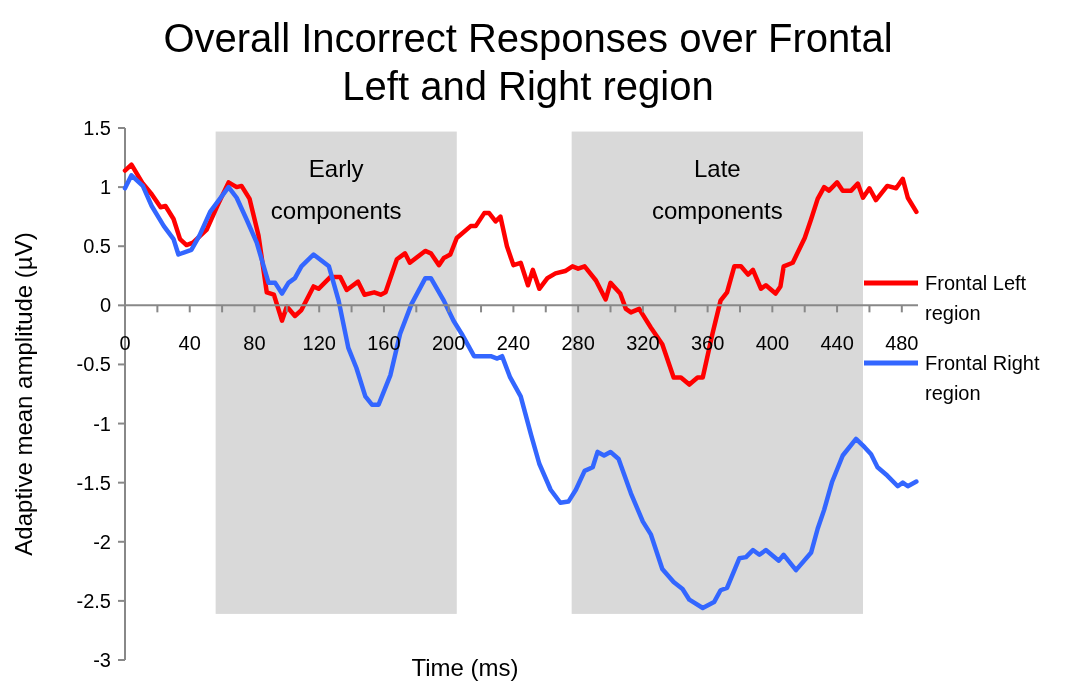 Image resolution: width=1066 pixels, height=682 pixels. I want to click on y-axis-title: Adaptive mean amplitude (µV), so click(23, 394).